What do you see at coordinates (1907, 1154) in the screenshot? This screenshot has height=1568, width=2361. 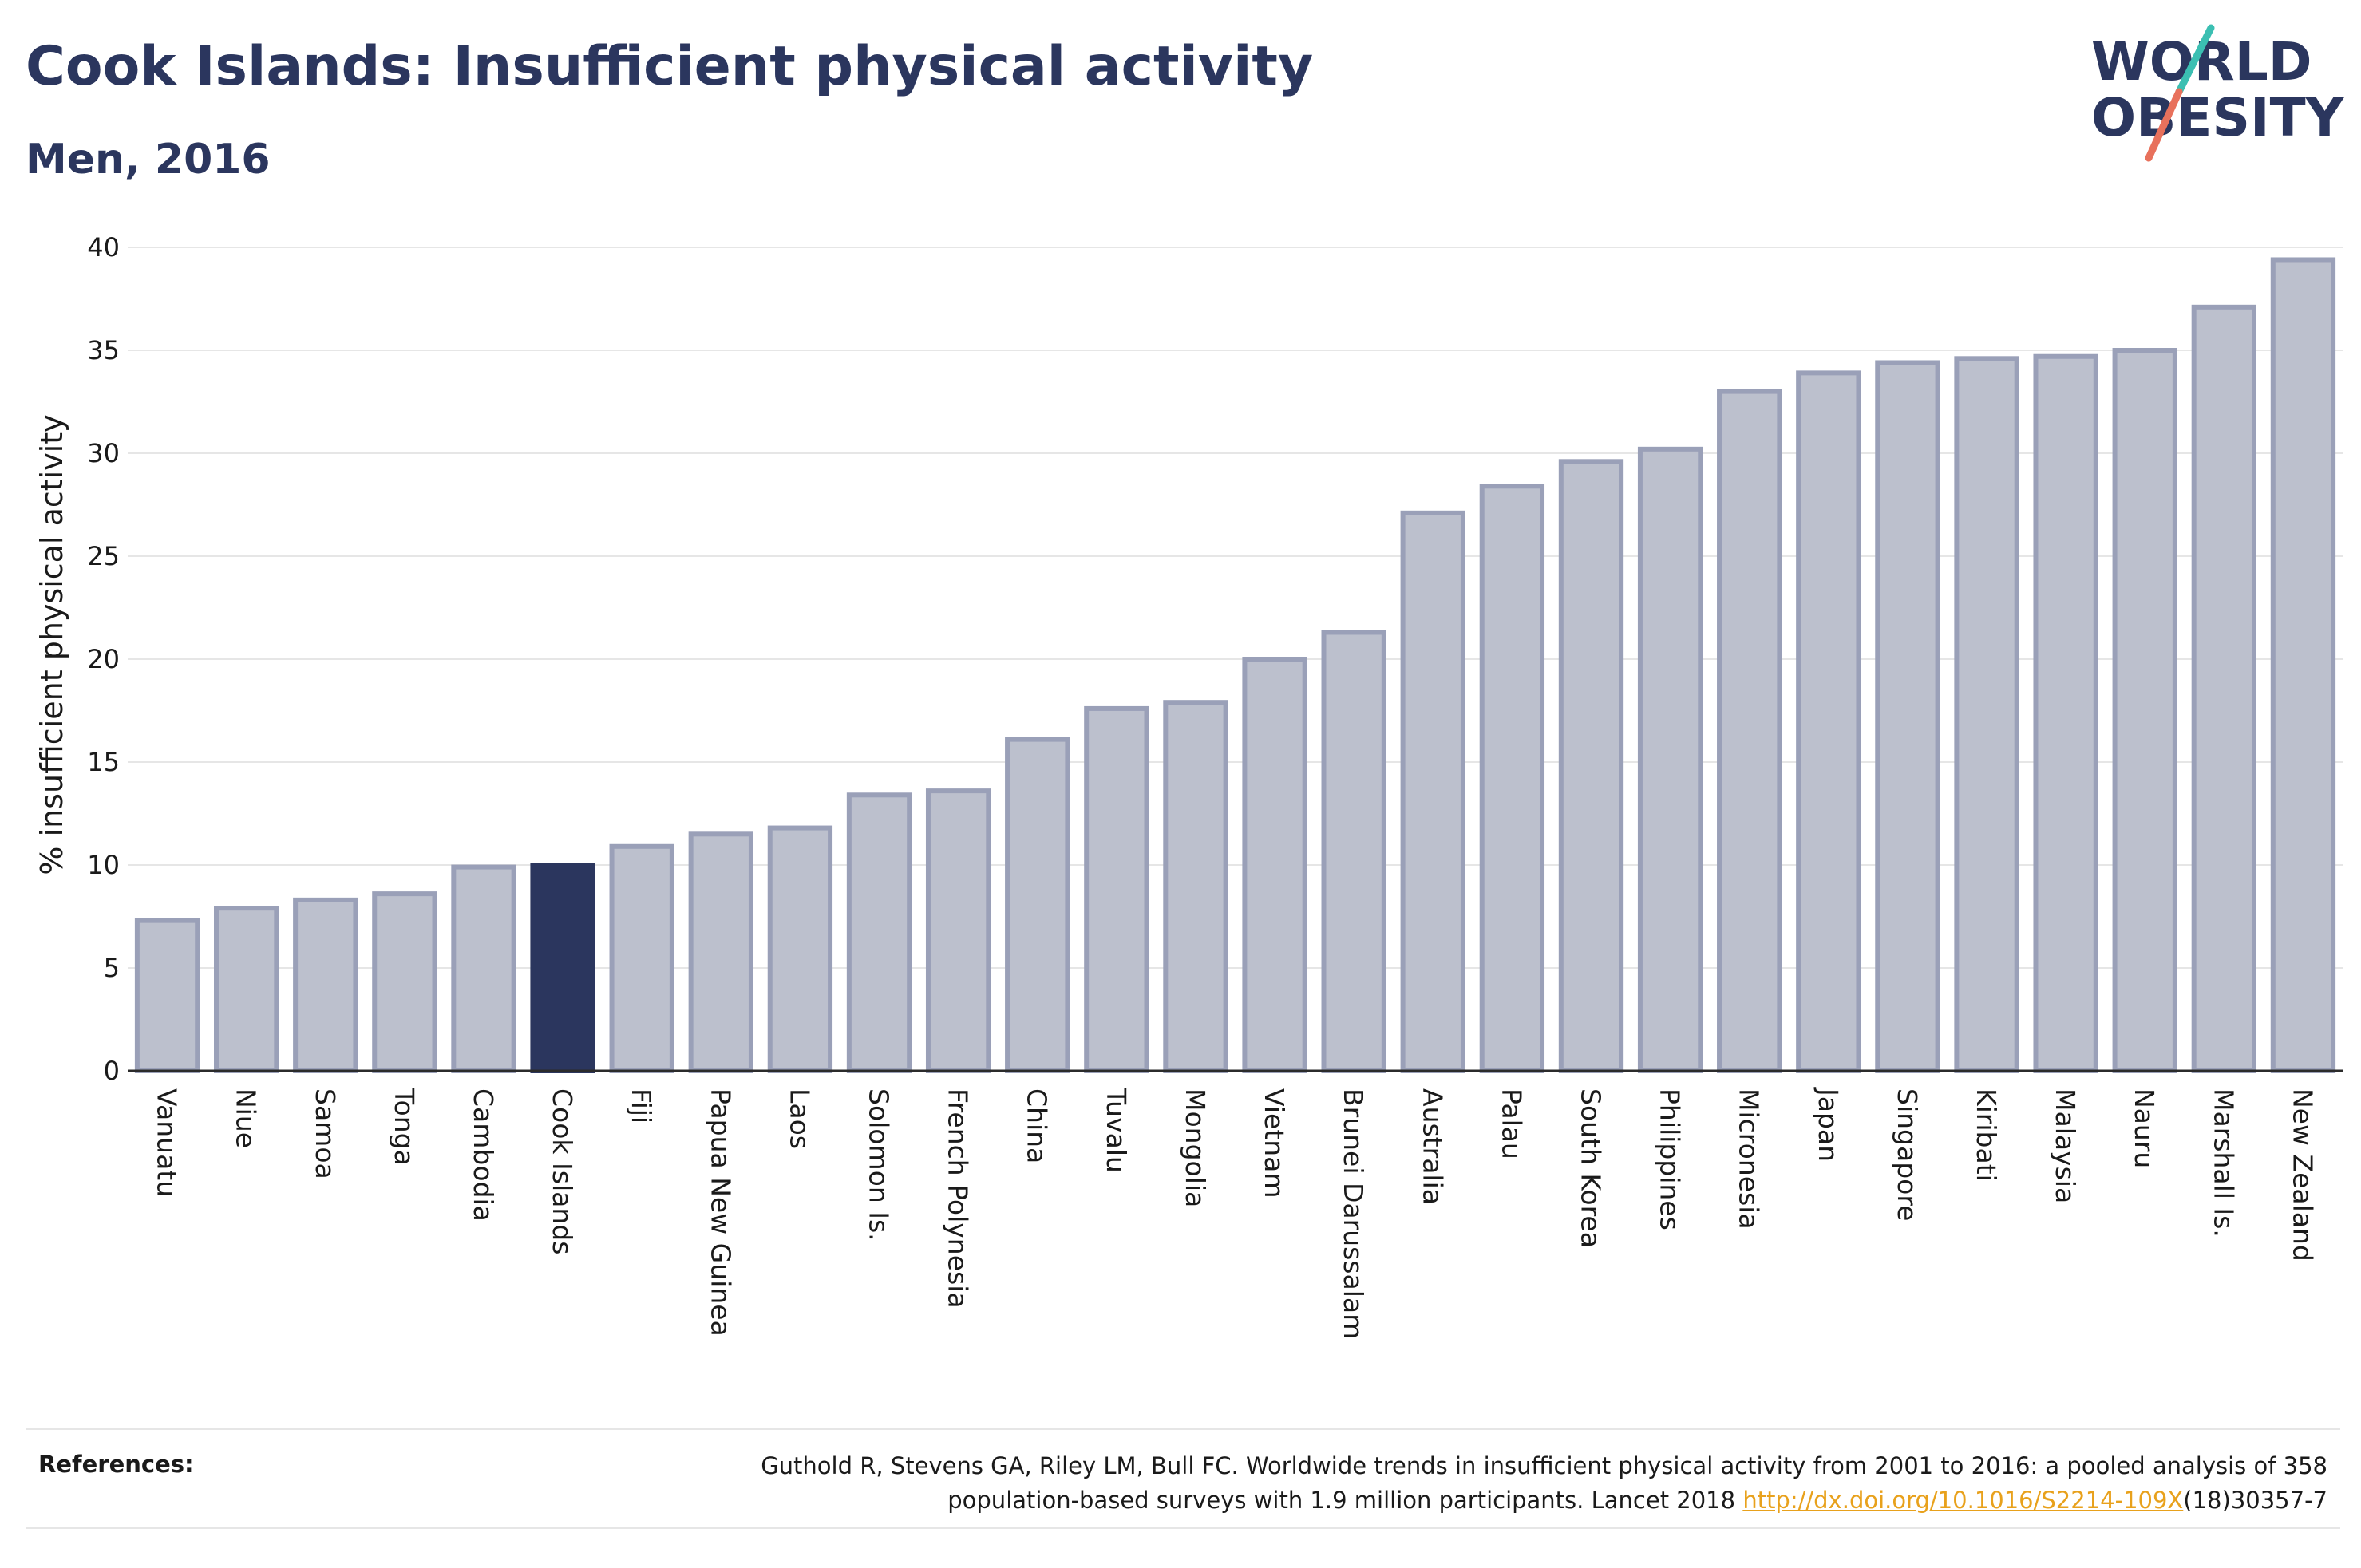 I see `x-tick-label: Singapore` at bounding box center [1907, 1154].